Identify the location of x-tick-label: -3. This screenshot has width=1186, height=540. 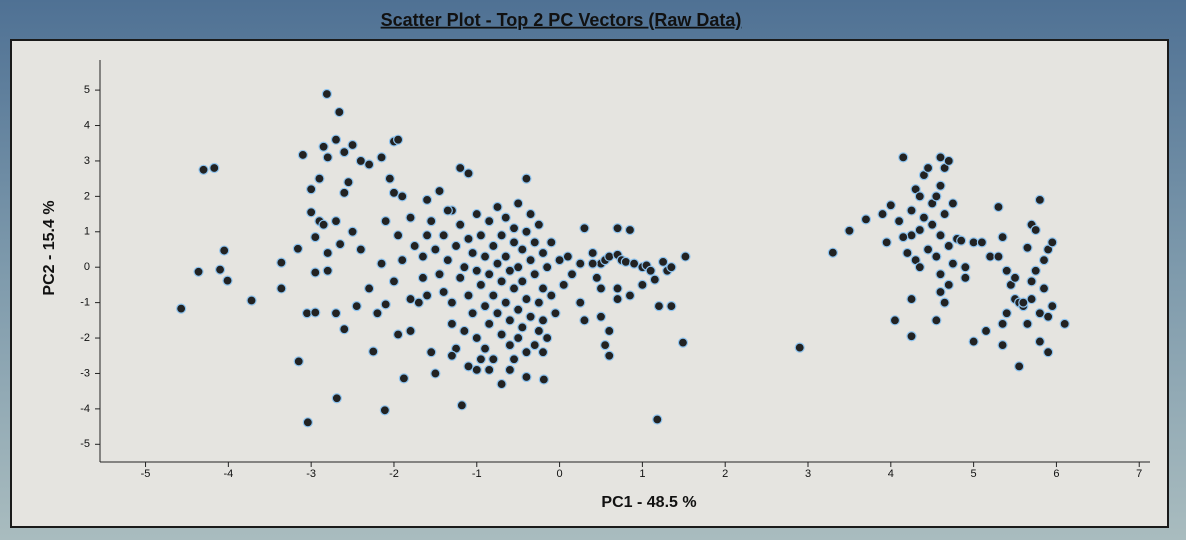
(311, 474).